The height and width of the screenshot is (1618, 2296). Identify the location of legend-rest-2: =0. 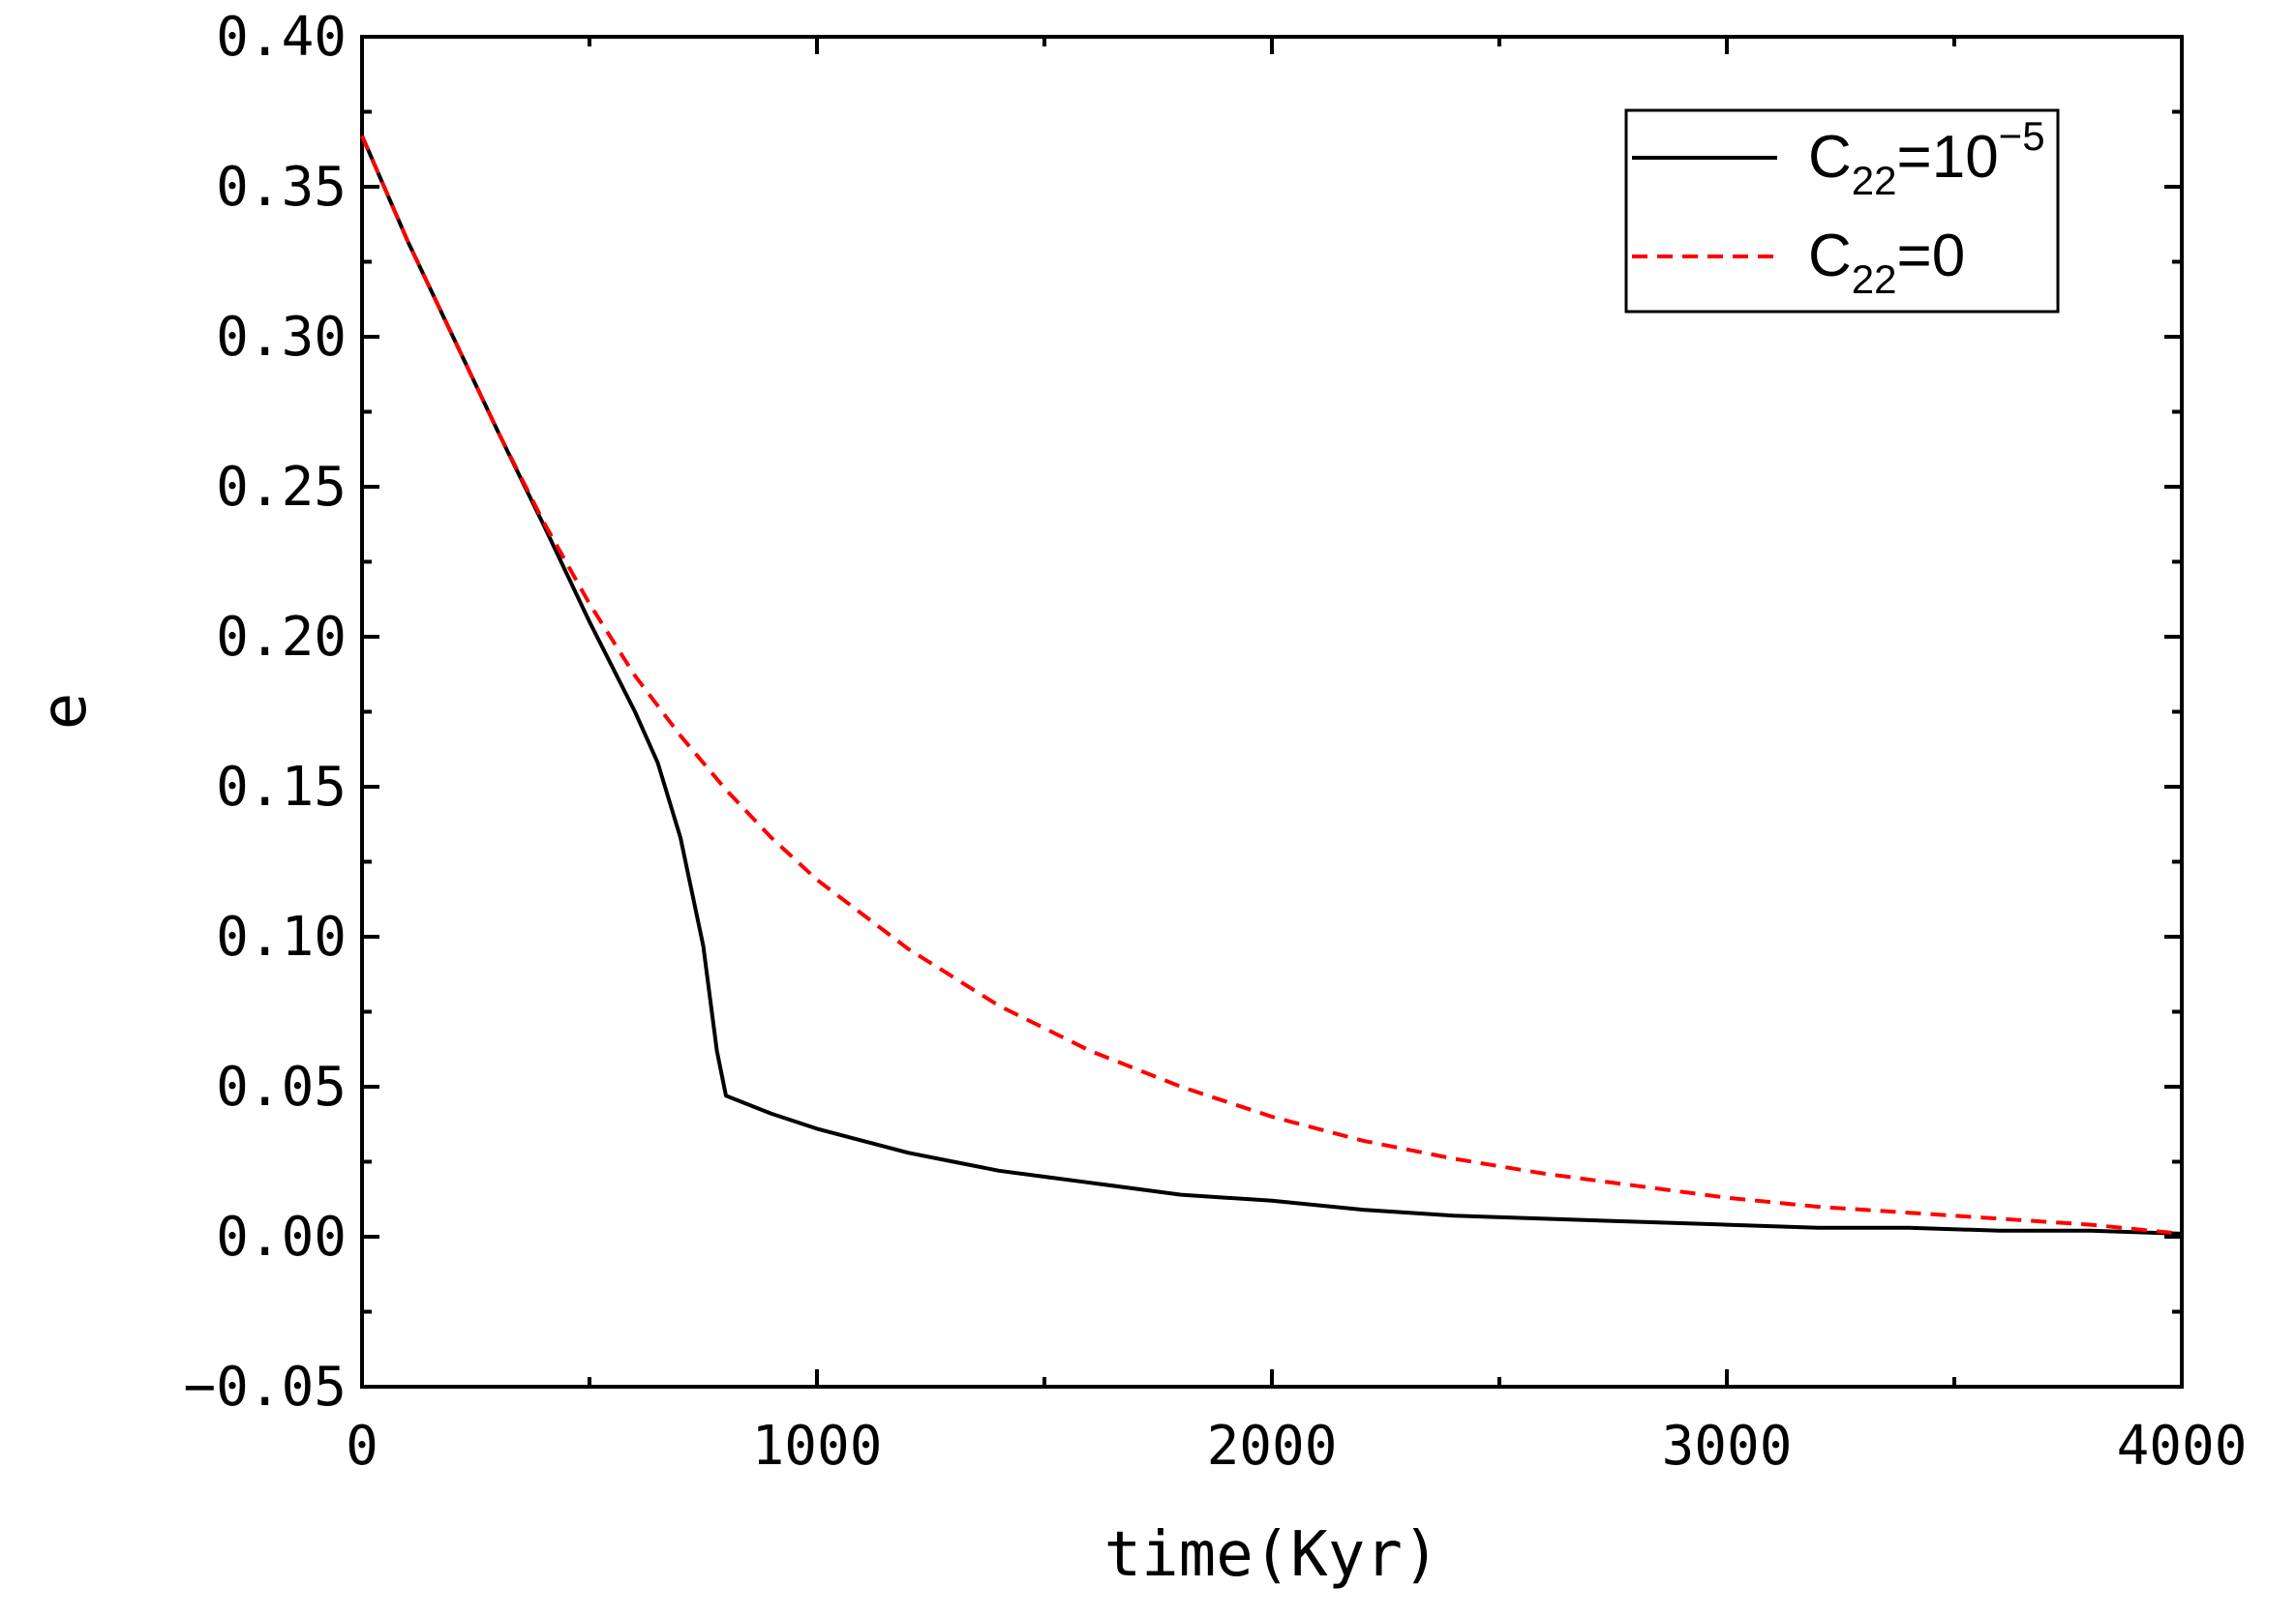
(1932, 256).